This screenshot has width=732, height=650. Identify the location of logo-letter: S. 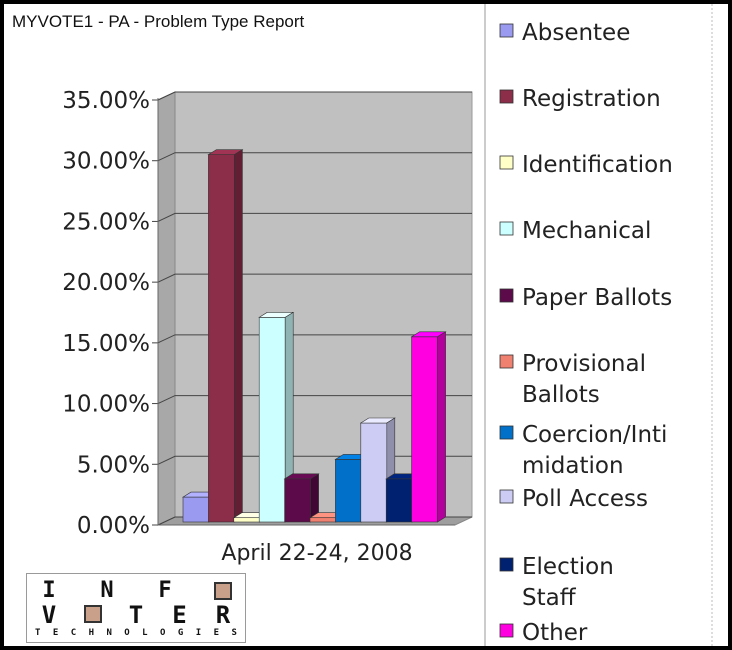
(234, 633).